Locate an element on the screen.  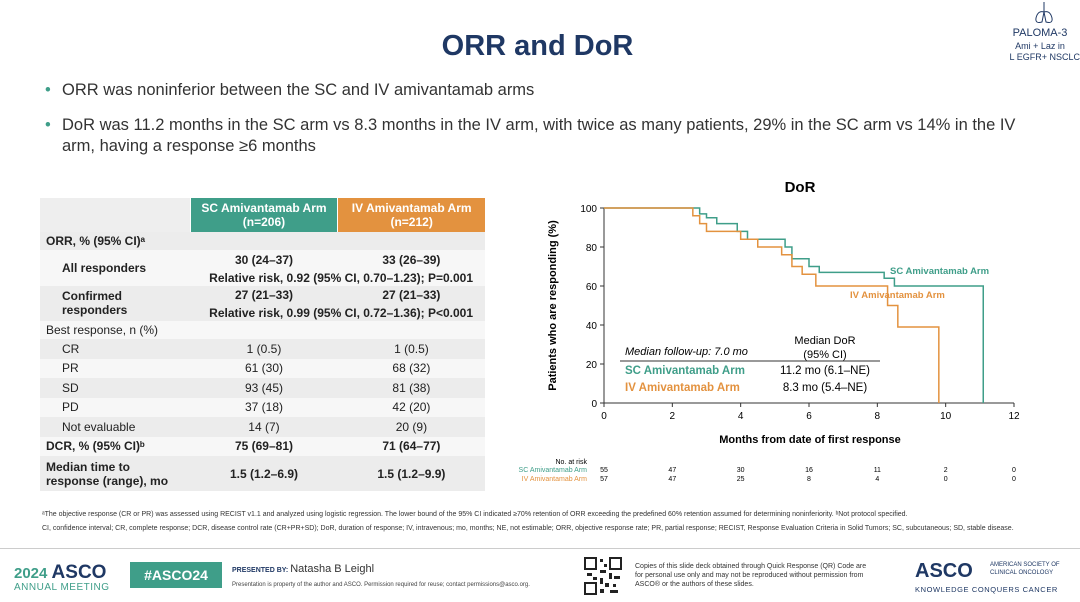
society-name: AMERICAN SOCIETY OF CLINICAL ONCOLOGY is located at coordinates (1025, 569).